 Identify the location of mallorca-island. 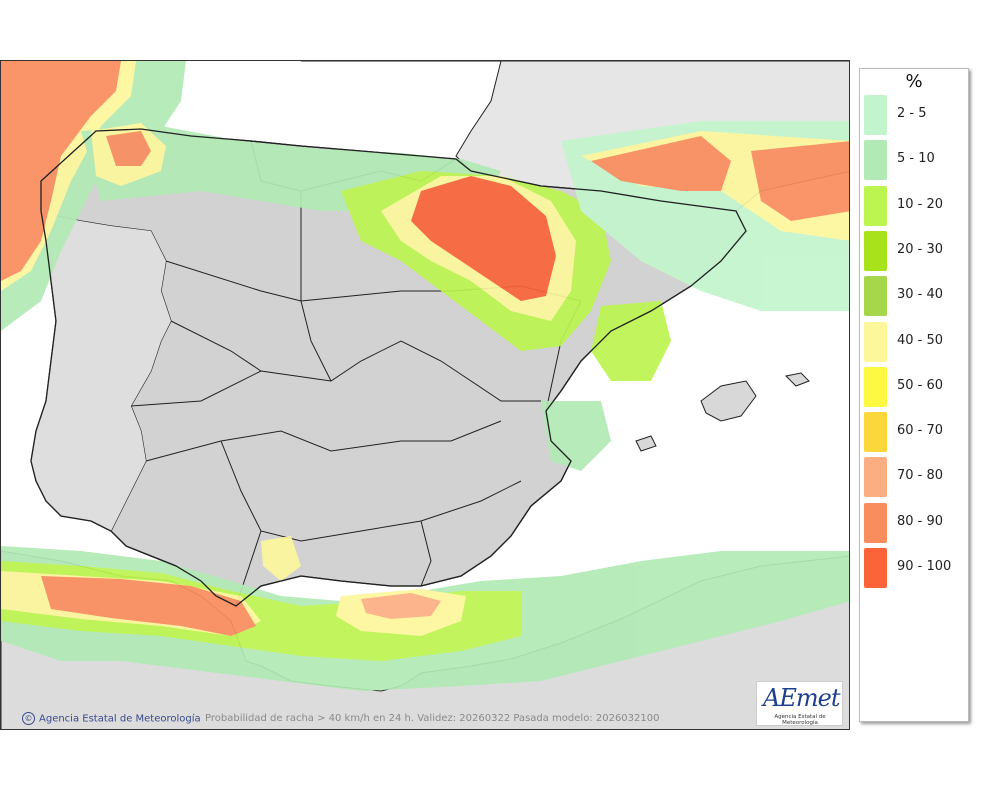
(728, 401).